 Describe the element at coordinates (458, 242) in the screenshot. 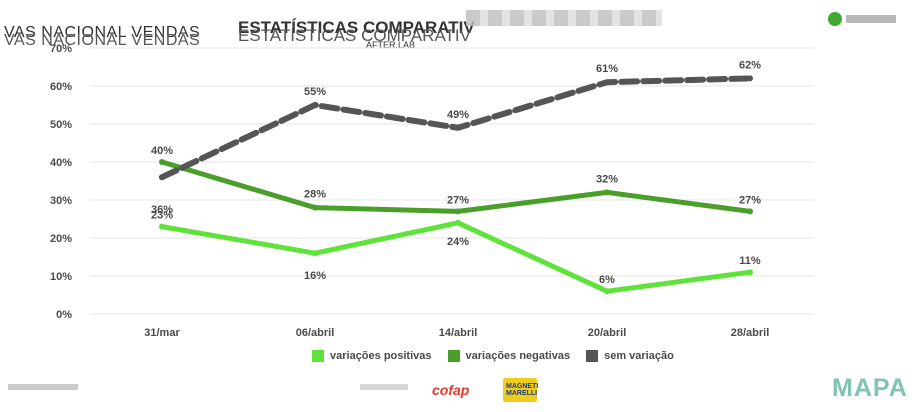

I see `data-label: 24%` at that location.